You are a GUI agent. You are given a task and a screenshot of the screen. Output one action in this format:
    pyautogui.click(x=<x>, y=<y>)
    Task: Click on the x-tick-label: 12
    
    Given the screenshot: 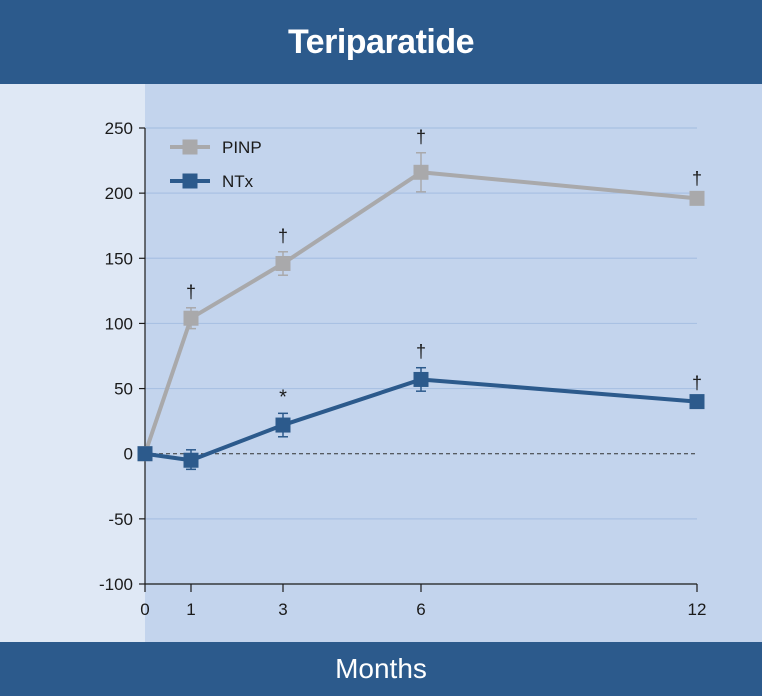 What is the action you would take?
    pyautogui.click(x=697, y=609)
    